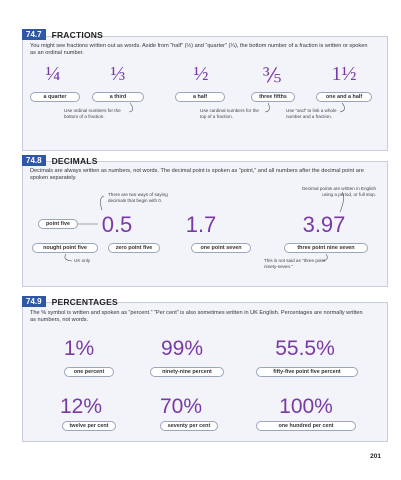 This screenshot has width=401, height=480. Describe the element at coordinates (344, 97) in the screenshot. I see `fraction-label: one and a half` at that location.